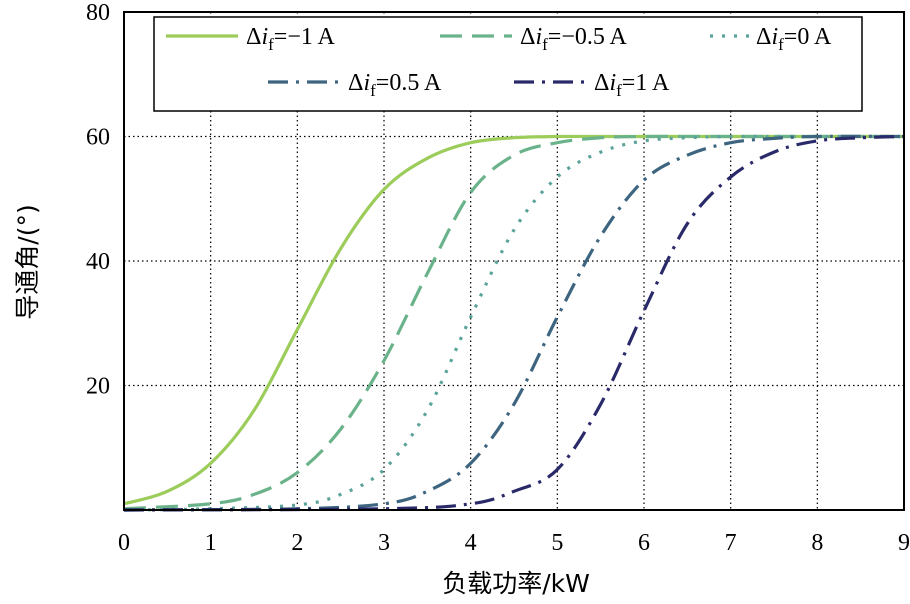 The height and width of the screenshot is (604, 910). What do you see at coordinates (817, 543) in the screenshot?
I see `x-tick-label: 8` at bounding box center [817, 543].